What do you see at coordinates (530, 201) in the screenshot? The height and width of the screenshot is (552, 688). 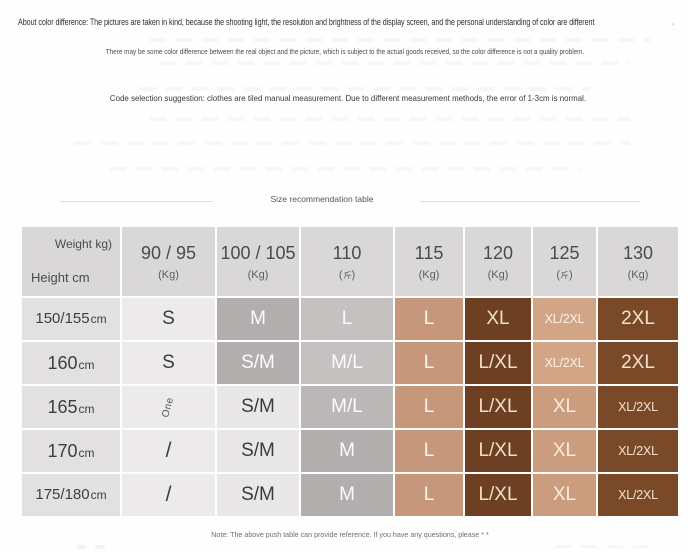 I see `divider-line-right` at bounding box center [530, 201].